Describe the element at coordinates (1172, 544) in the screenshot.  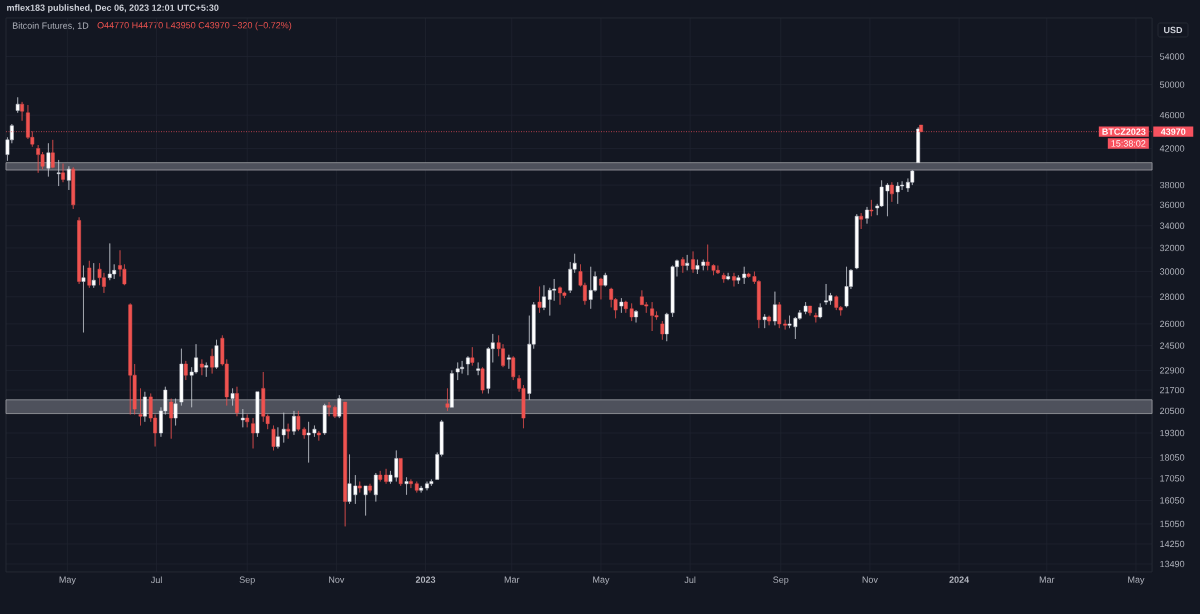
I see `y-tick-label: 14250` at that location.